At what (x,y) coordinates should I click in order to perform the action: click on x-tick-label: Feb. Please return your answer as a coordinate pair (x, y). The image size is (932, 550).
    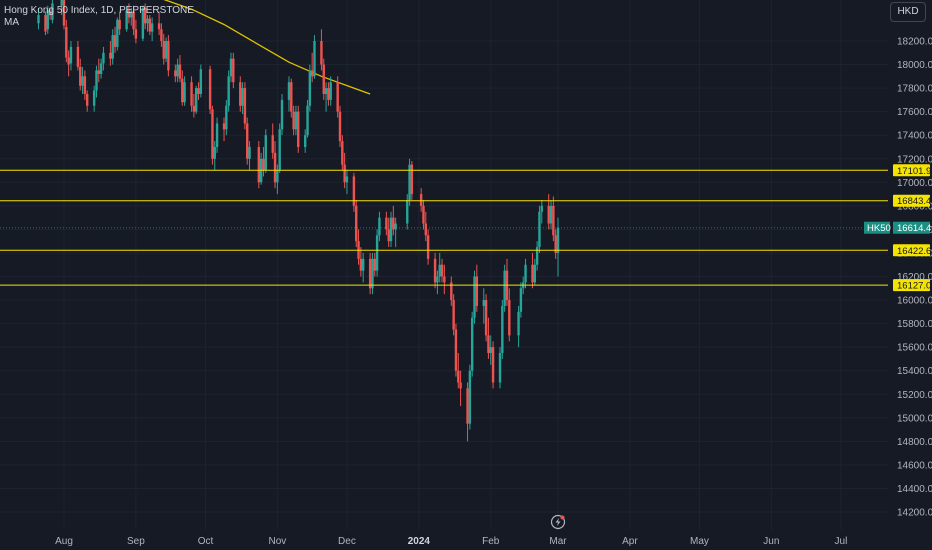
    Looking at the image, I should click on (491, 541).